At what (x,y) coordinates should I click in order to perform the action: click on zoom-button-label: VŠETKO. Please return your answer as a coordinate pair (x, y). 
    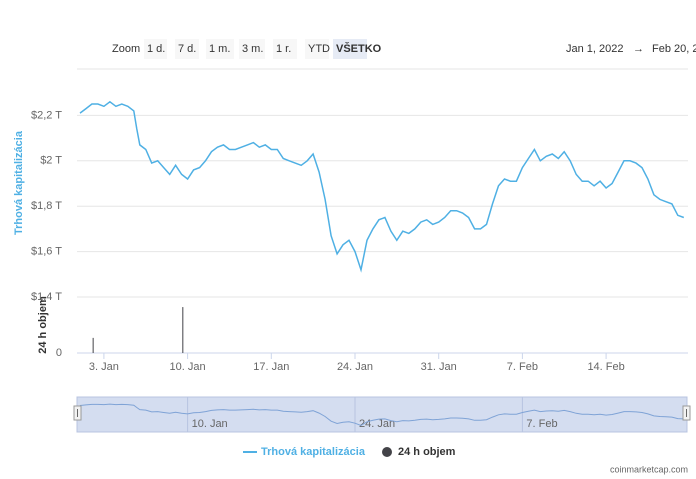
    Looking at the image, I should click on (359, 48).